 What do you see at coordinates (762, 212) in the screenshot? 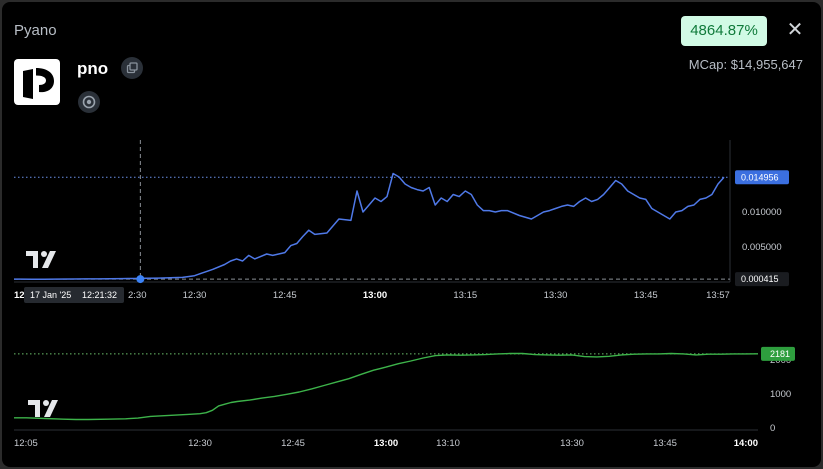
I see `price-y-tick-label: 0.010000` at bounding box center [762, 212].